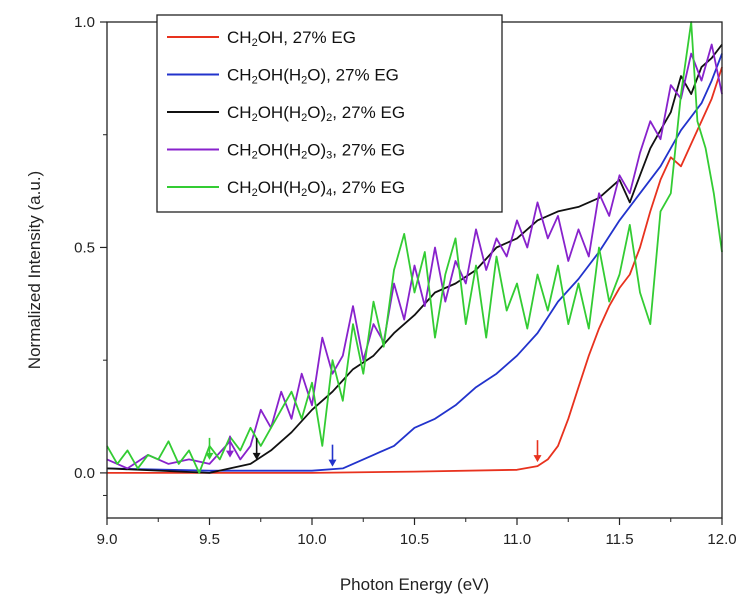 This screenshot has width=743, height=598. I want to click on legend-label-3: CH2OH(H2O)3, 27% EG, so click(316, 151).